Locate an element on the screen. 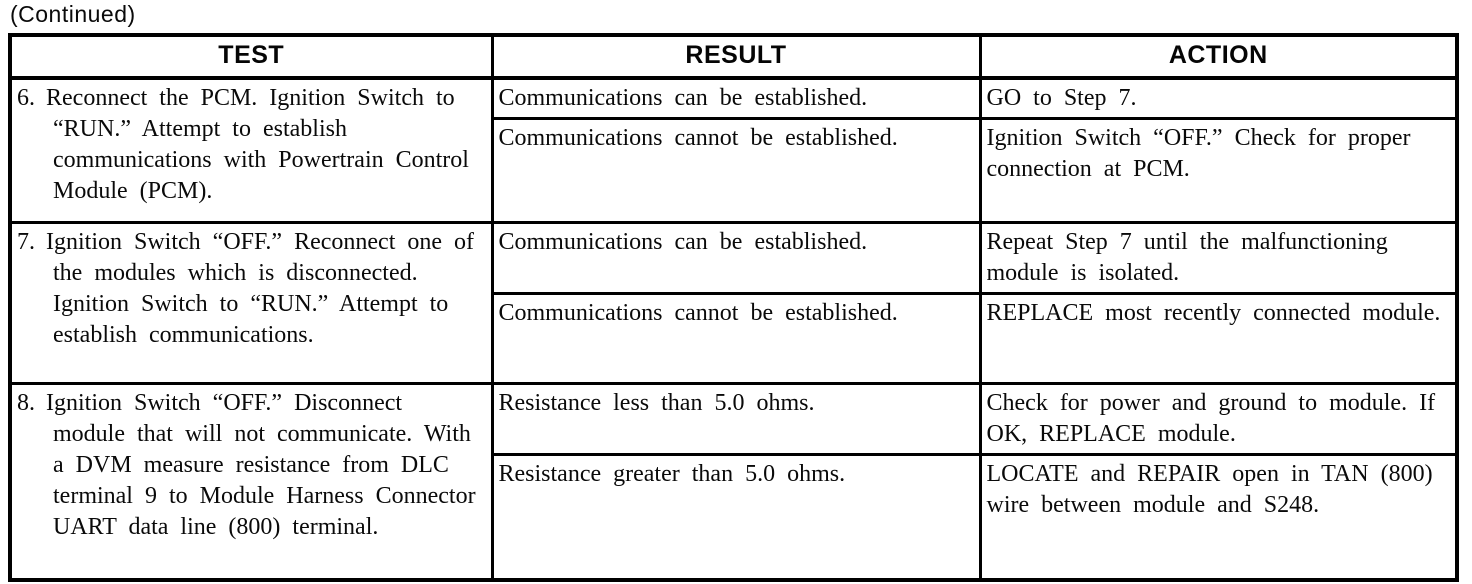 This screenshot has width=1472, height=584. column-header-action: ACTION is located at coordinates (1218, 56).